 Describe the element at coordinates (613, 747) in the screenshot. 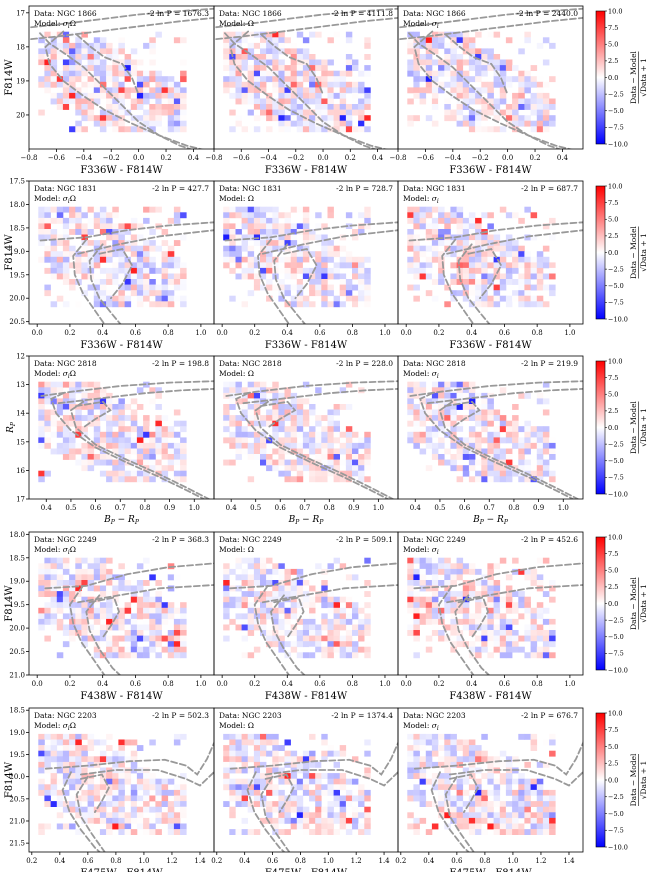

I see `colorbar-tick-label: 5.0` at that location.